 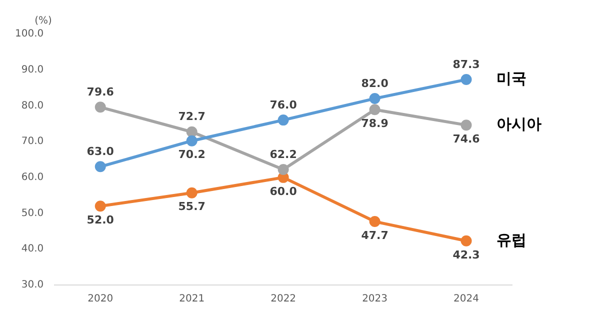 I want to click on y-tick-label: 100.0, so click(x=29, y=34).